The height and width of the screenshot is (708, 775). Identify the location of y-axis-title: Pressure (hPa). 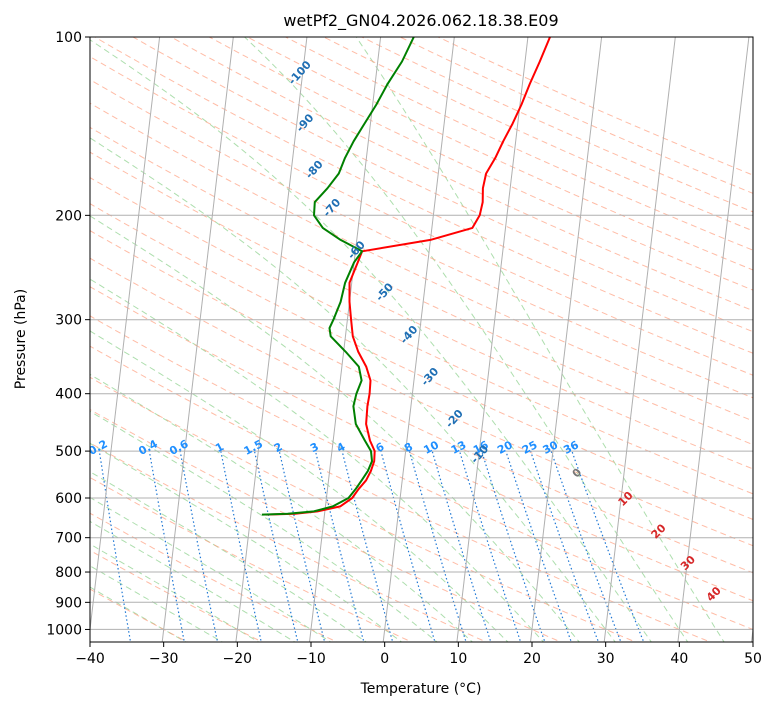
(21, 339).